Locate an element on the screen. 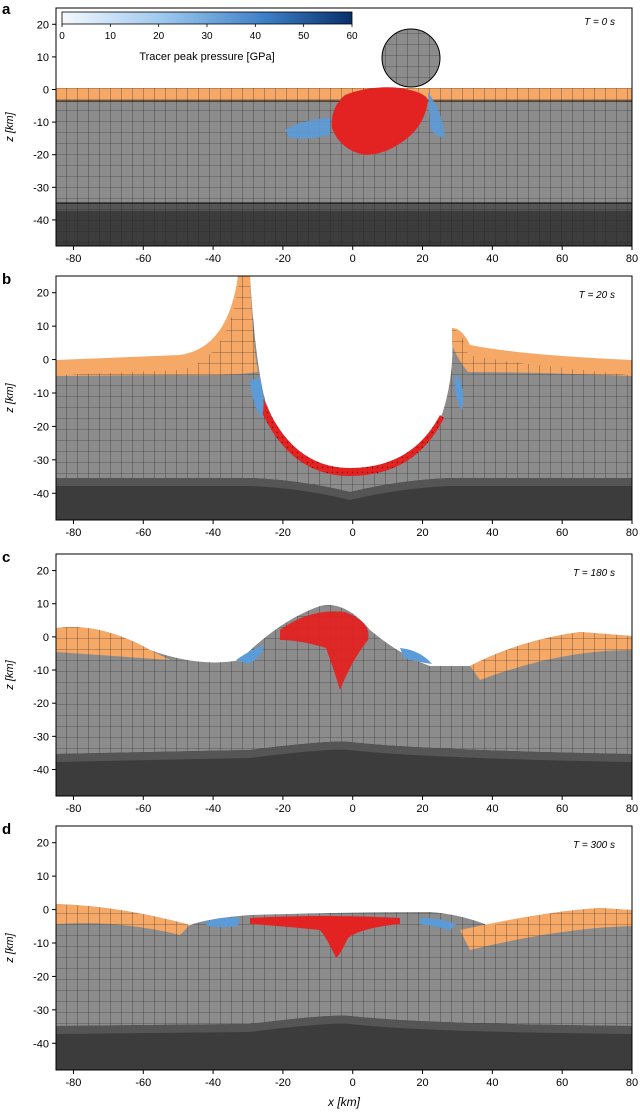 The width and height of the screenshot is (640, 1112). colorbar-tick-label: 0 is located at coordinates (62, 36).